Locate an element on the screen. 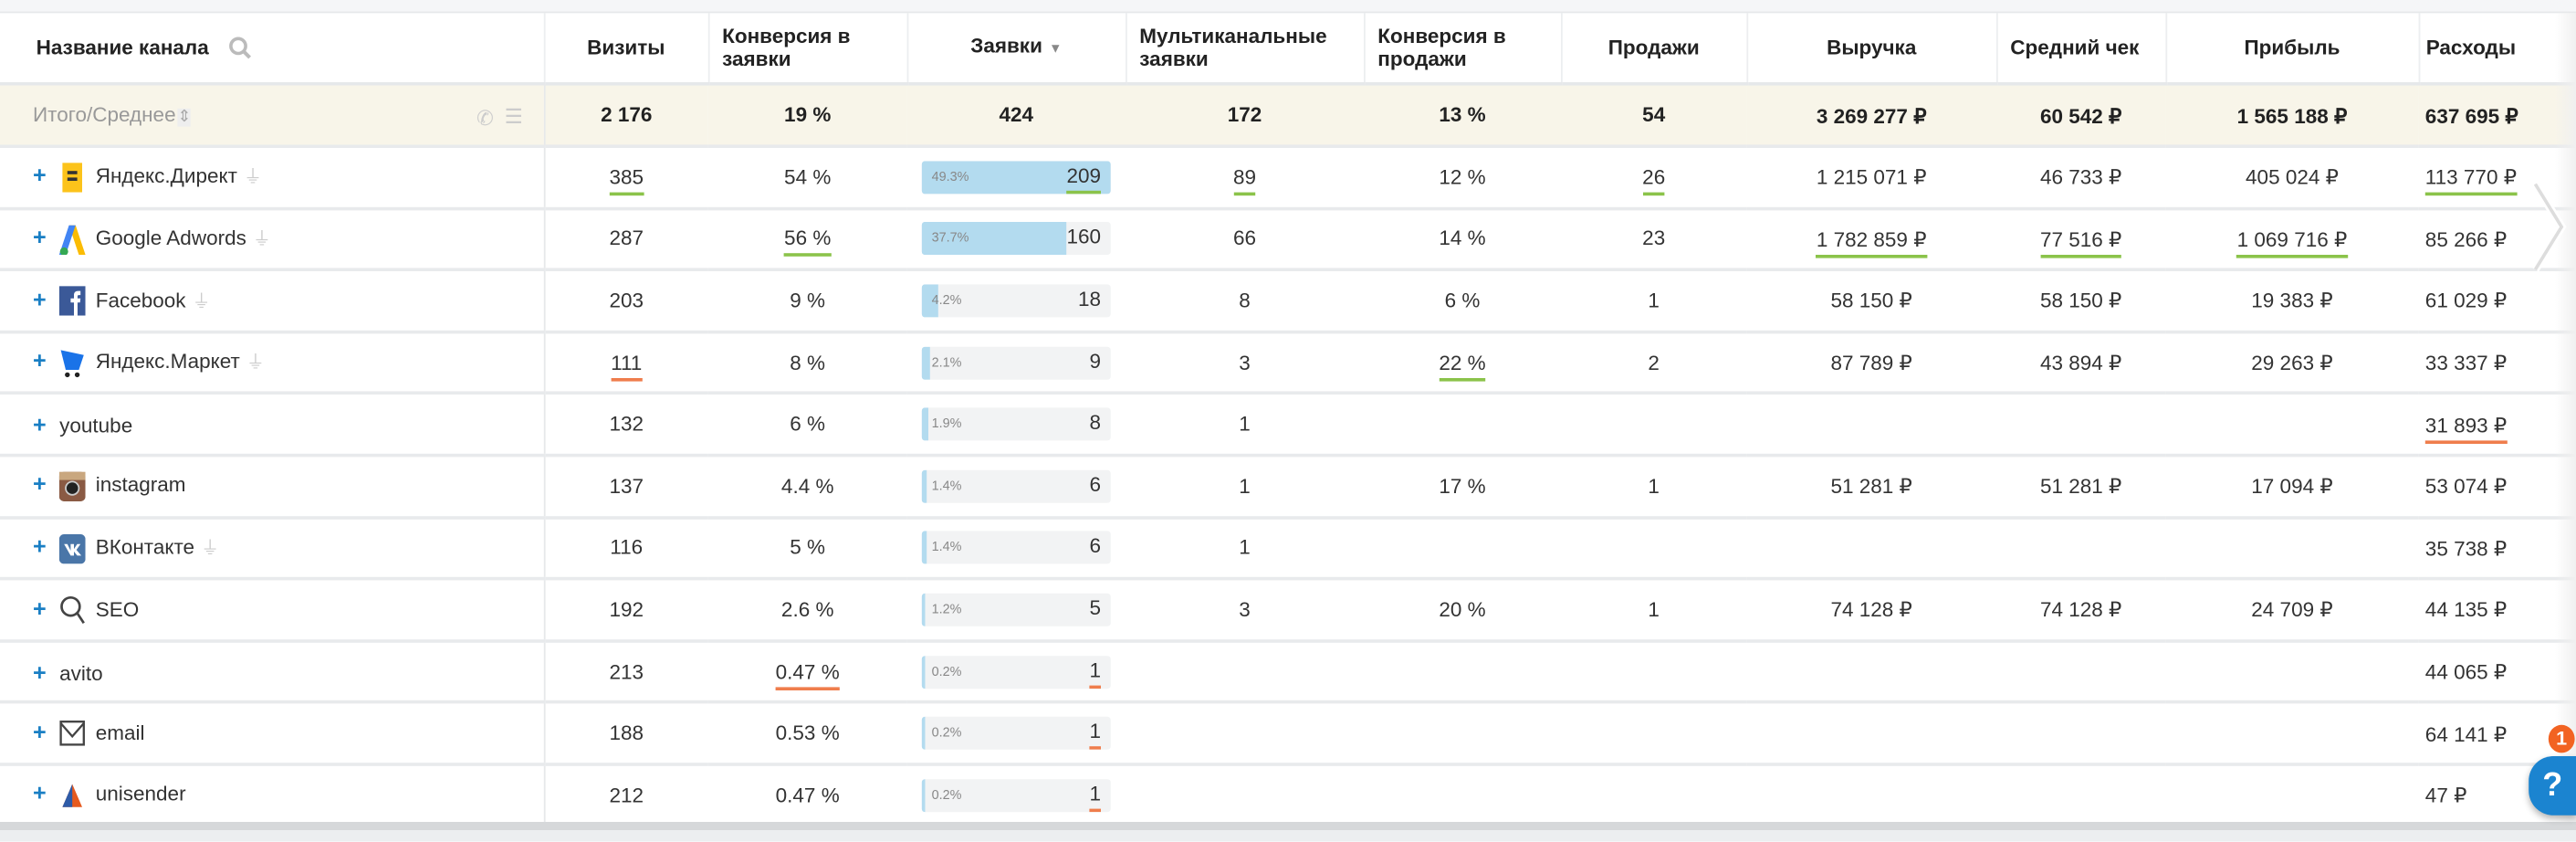  leads-value-wrap: 6 is located at coordinates (1095, 546).